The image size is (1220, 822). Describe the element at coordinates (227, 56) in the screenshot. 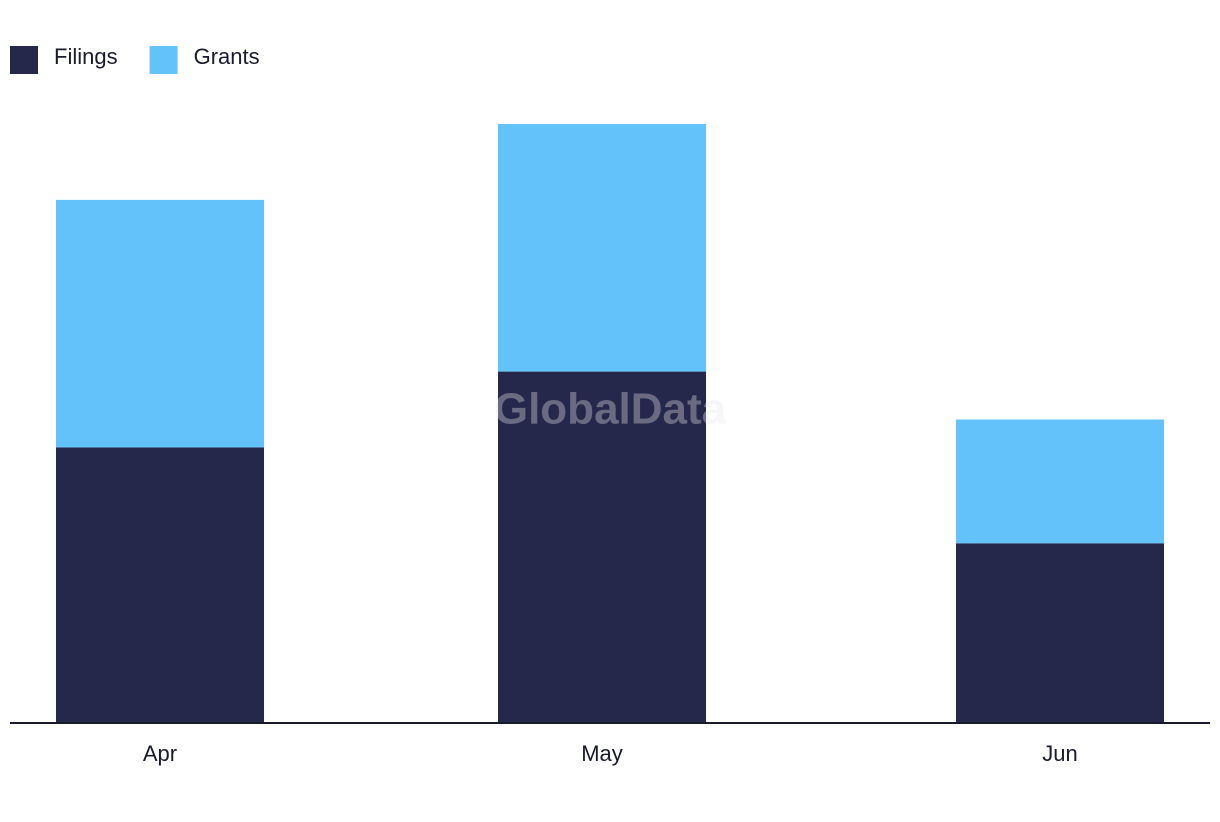

I see `legend-label: Grants` at that location.